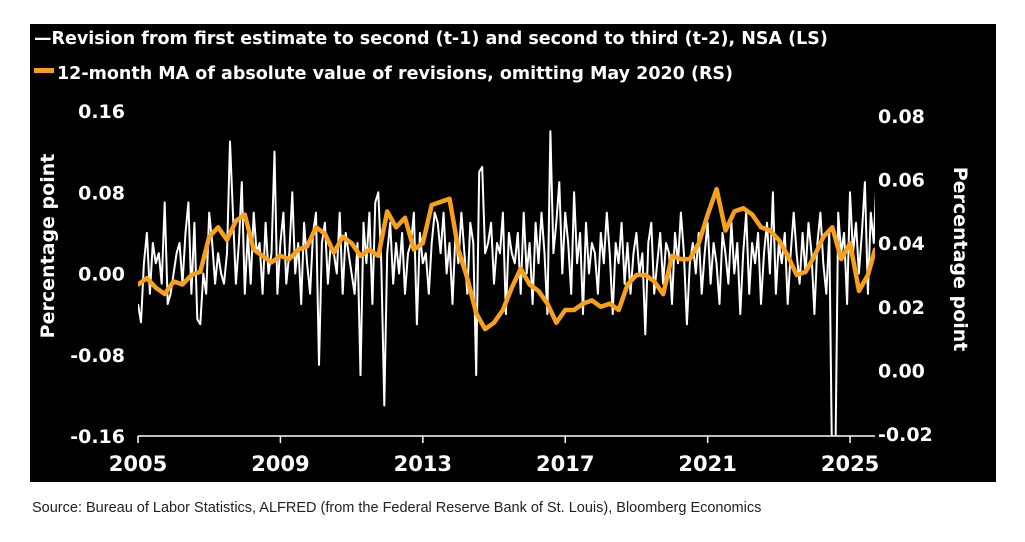 The width and height of the screenshot is (1025, 542). What do you see at coordinates (565, 464) in the screenshot?
I see `x-tick-label: 2017` at bounding box center [565, 464].